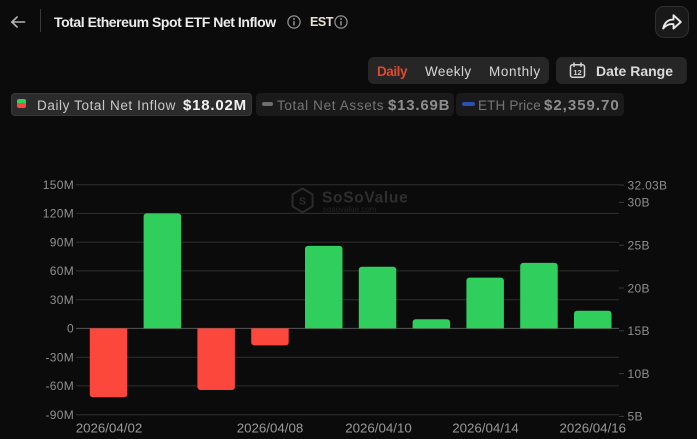 Image resolution: width=697 pixels, height=439 pixels. Describe the element at coordinates (365, 198) in the screenshot. I see `svg-text: SoSoValue` at that location.